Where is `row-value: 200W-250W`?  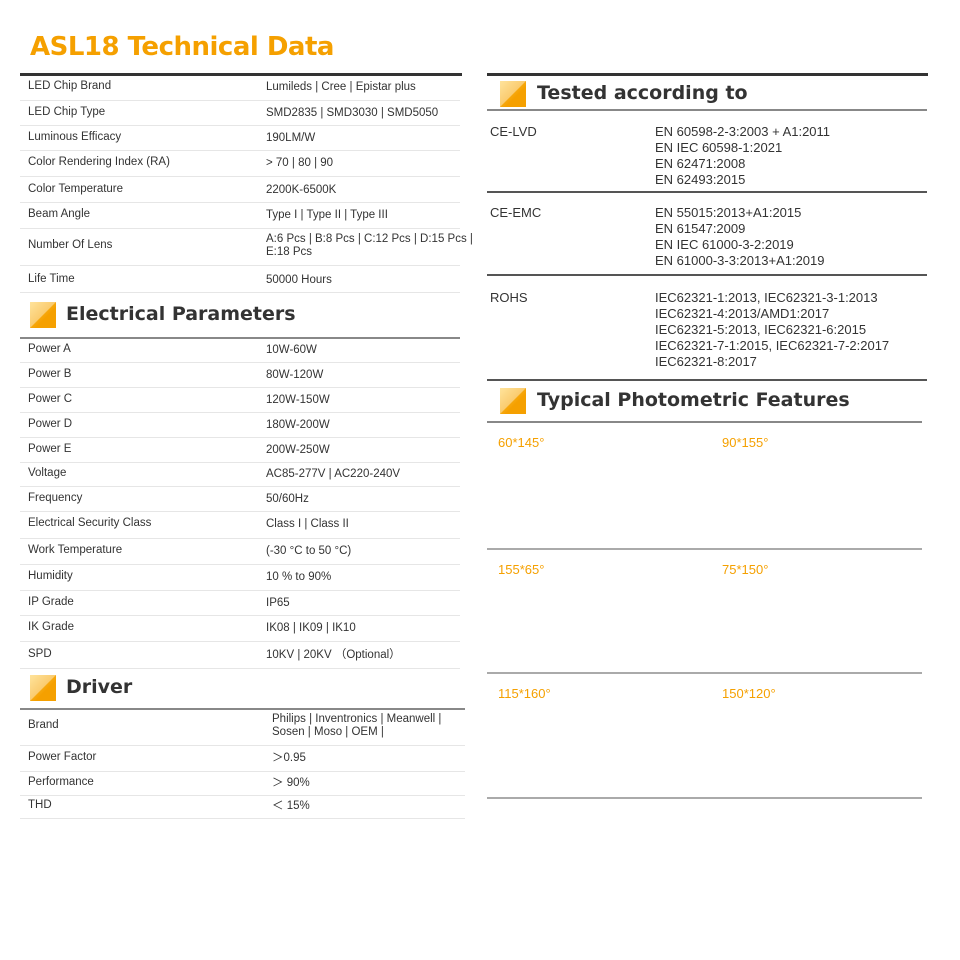
row-value: 200W-250W is located at coordinates (298, 449).